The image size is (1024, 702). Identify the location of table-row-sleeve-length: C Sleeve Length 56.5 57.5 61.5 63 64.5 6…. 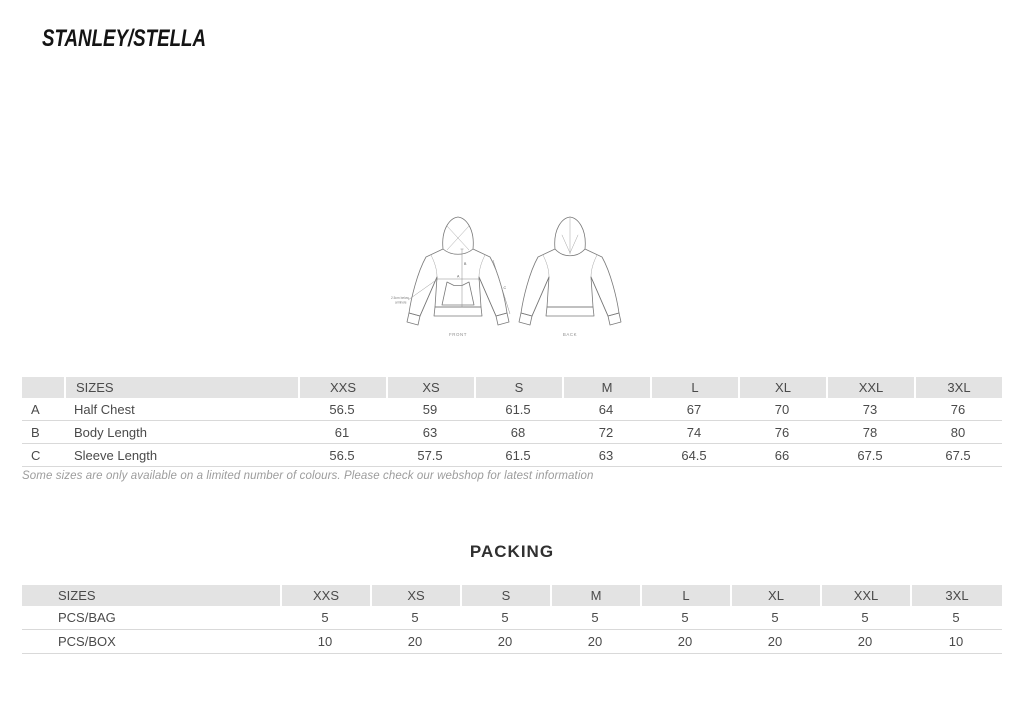
(512, 455).